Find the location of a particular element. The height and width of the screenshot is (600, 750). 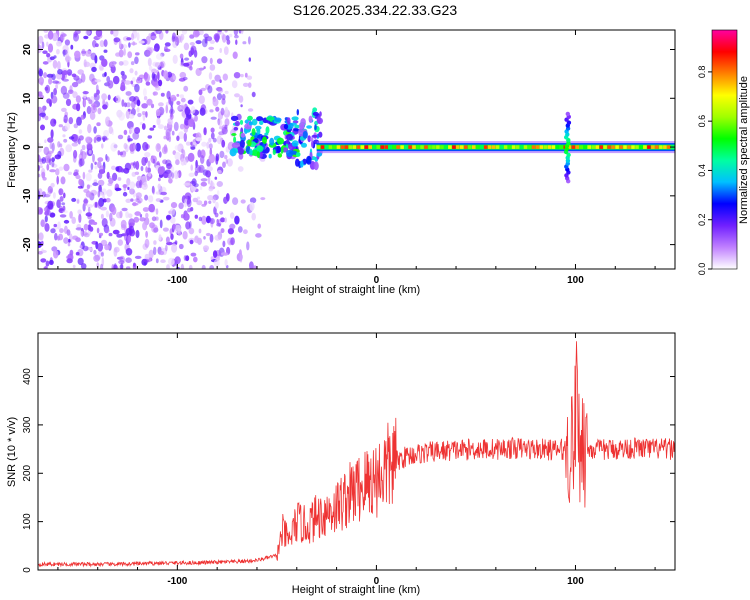

y-tick-label: 20 is located at coordinates (27, 50).